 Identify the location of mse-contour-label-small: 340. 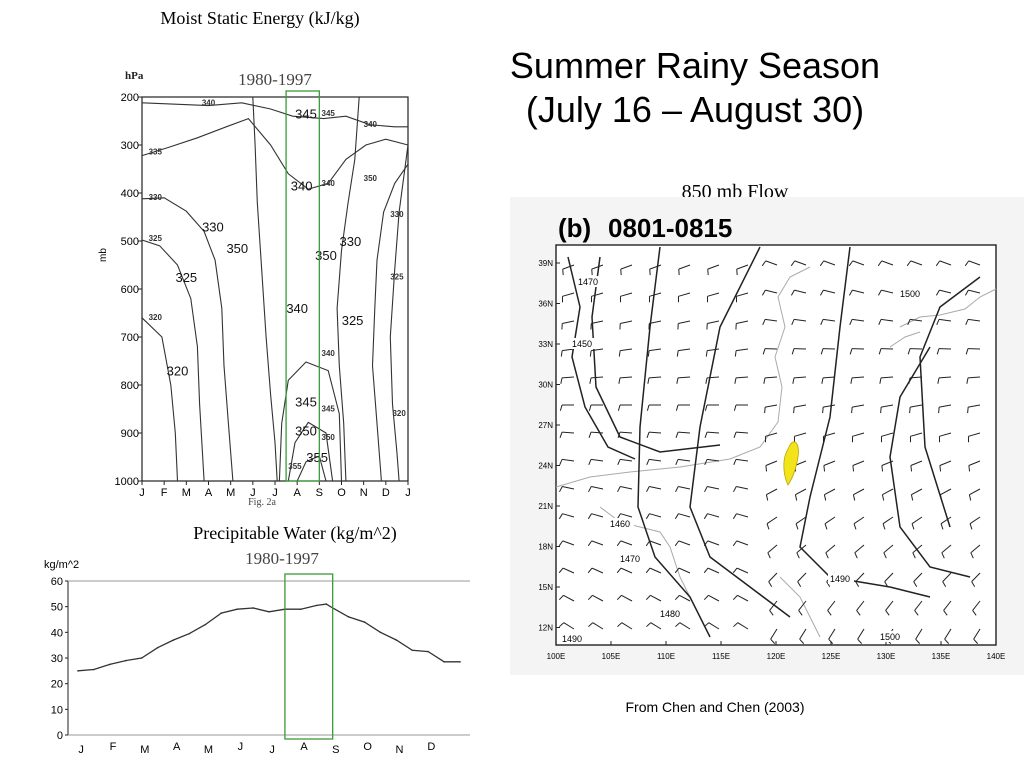
(209, 103).